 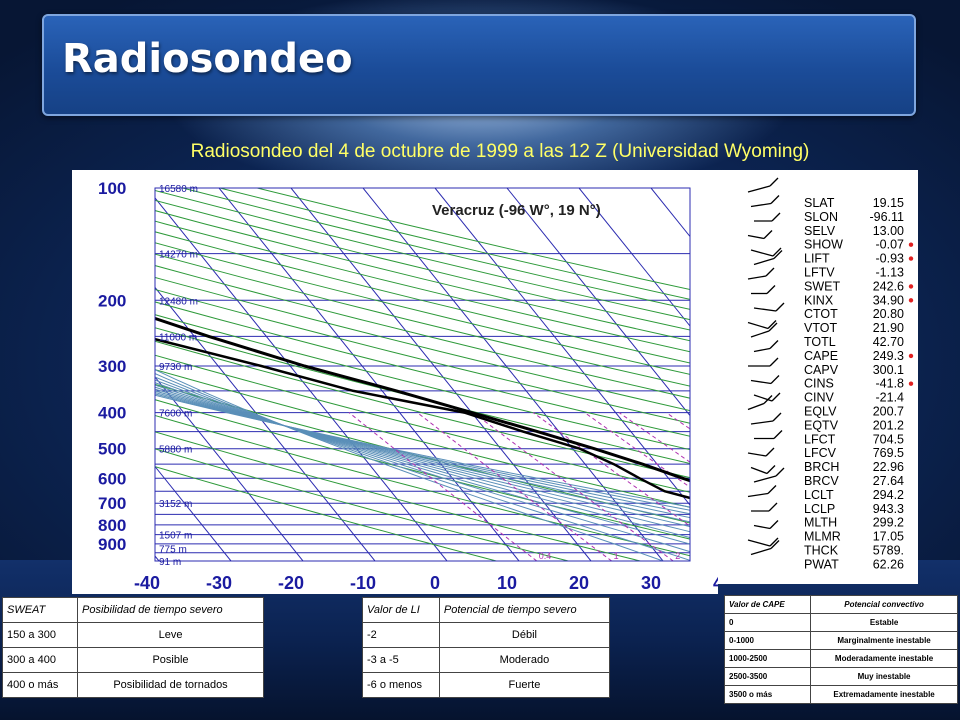 I want to click on indices-panel, so click(x=818, y=377).